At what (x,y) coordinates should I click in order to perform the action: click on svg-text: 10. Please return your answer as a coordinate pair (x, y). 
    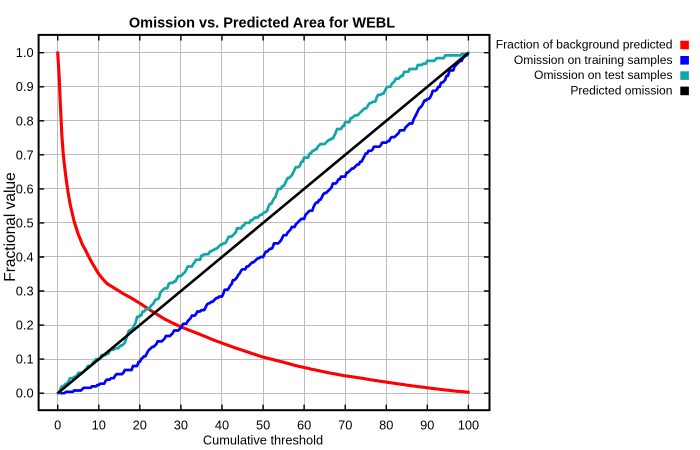
    Looking at the image, I should click on (99, 425).